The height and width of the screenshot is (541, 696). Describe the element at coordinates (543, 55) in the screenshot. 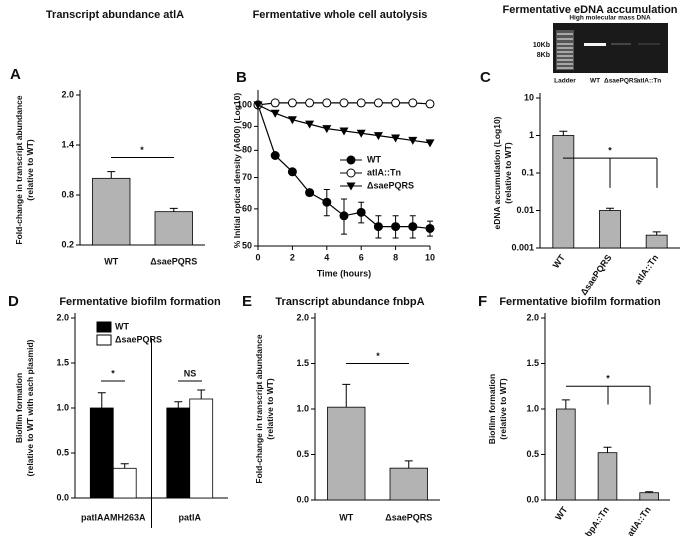

I see `gel-size-label: 8Kb` at that location.